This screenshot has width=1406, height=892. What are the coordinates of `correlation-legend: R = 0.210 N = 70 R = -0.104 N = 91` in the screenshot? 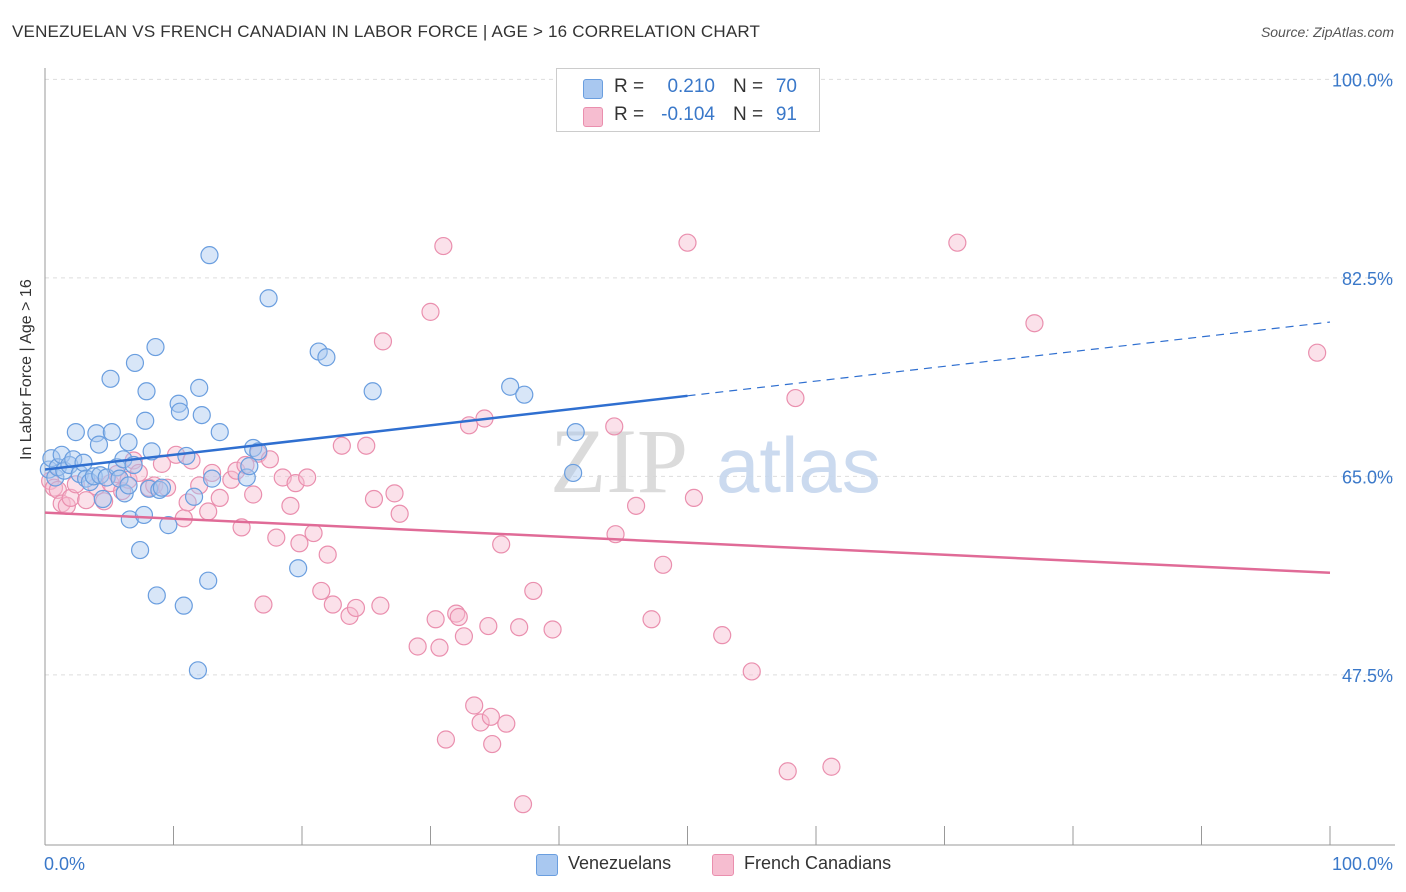 It's located at (688, 100).